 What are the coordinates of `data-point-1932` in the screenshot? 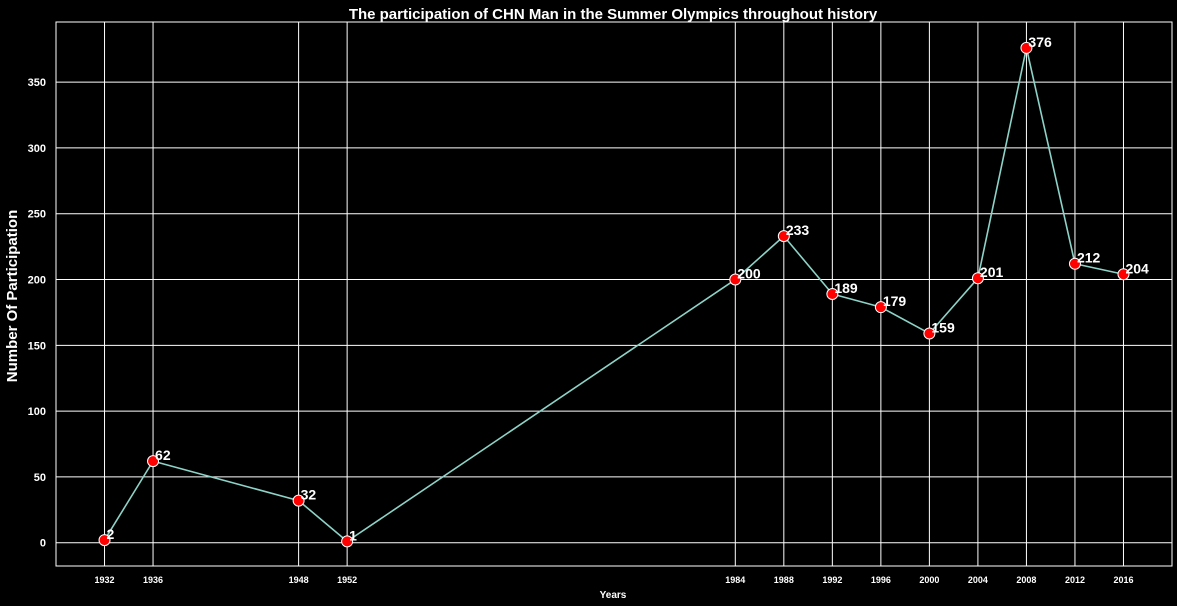 It's located at (104, 540).